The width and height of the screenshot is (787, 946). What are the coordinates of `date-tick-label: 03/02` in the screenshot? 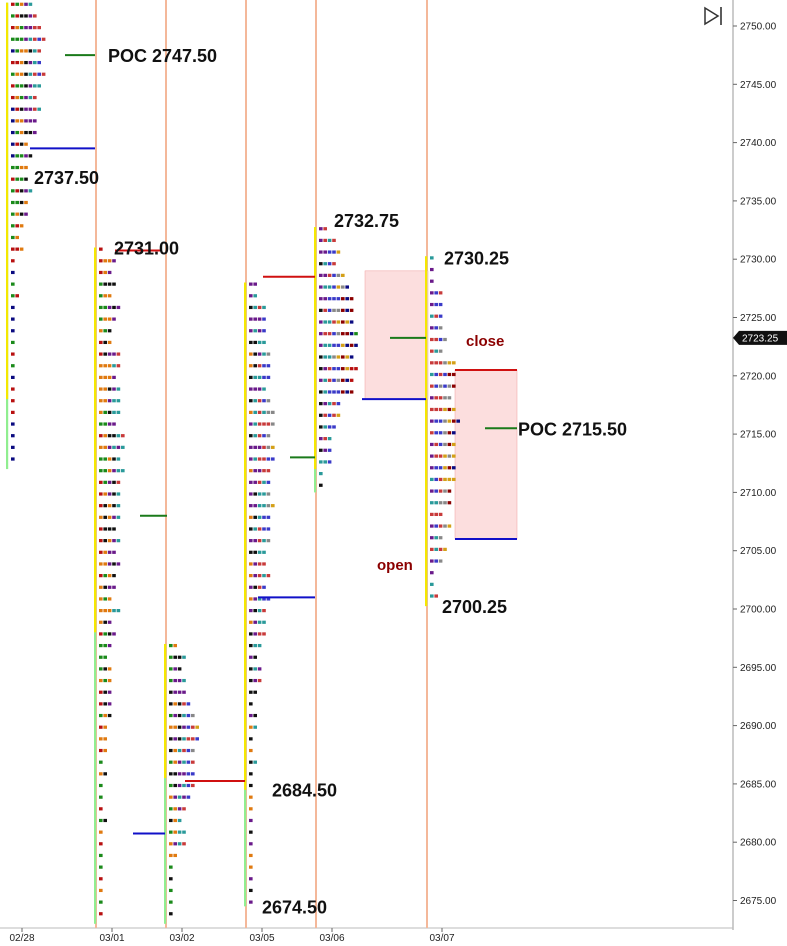 It's located at (181, 938).